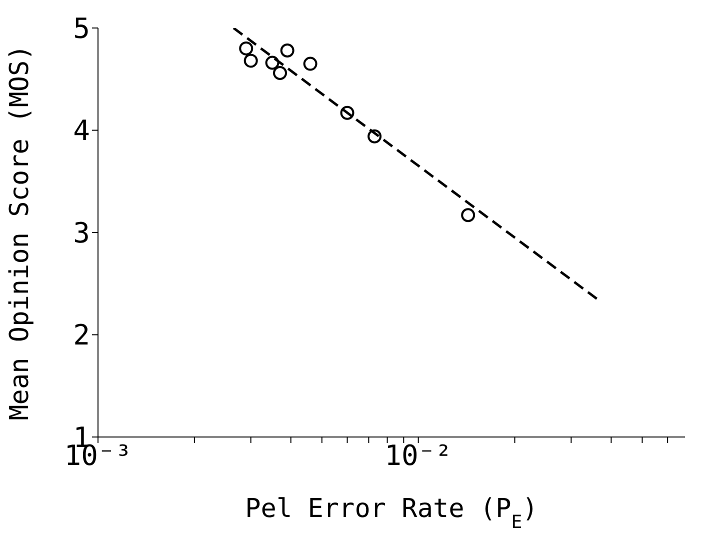  Describe the element at coordinates (391, 513) in the screenshot. I see `x-axis-title: Pel Error Rate (P$_{E}$)` at that location.